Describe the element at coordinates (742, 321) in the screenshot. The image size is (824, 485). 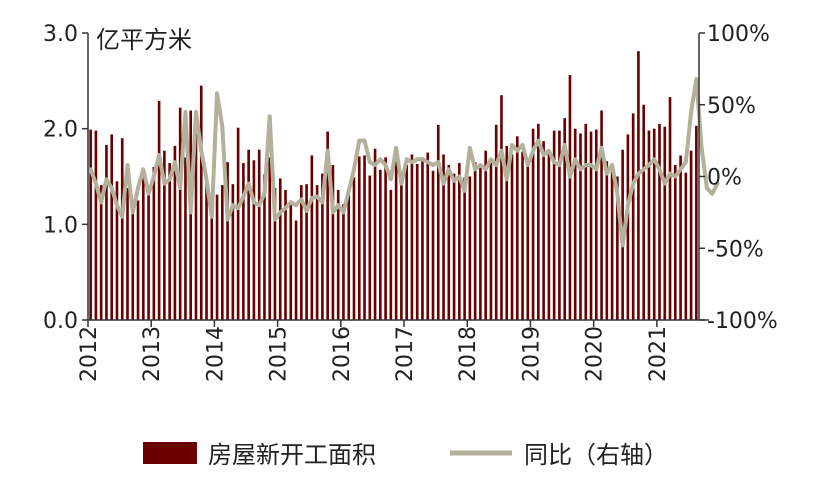
I see `right-tick-label: -100%` at that location.